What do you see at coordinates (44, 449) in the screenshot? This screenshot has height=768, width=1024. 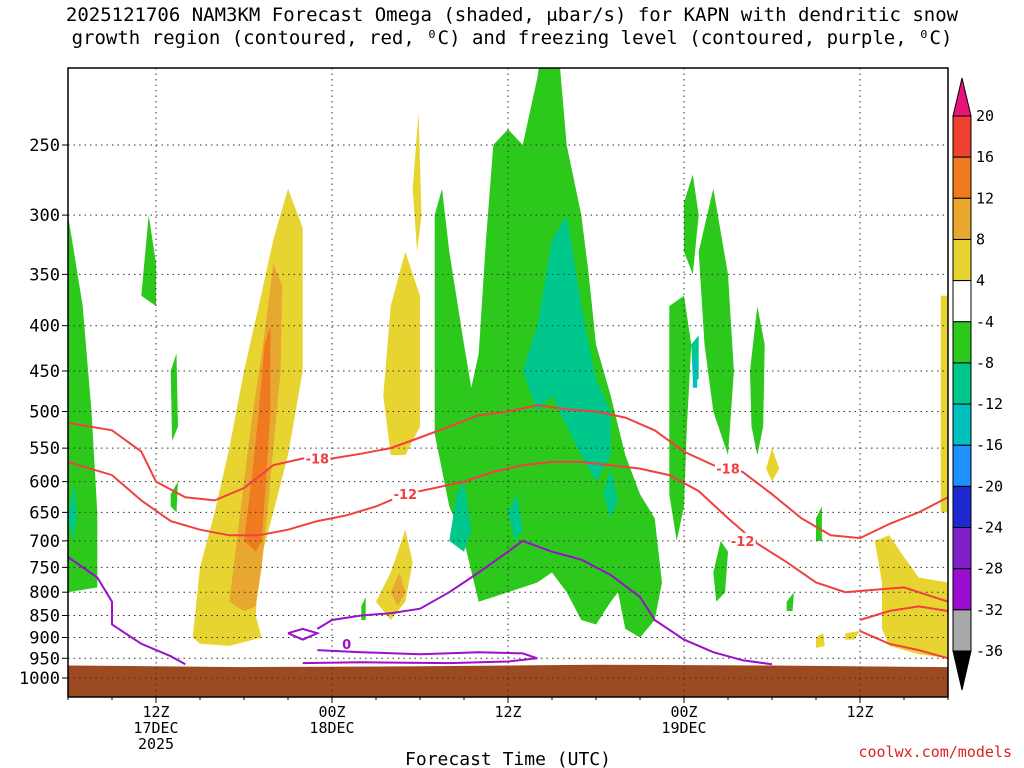 I see `y-tick-label: 550` at bounding box center [44, 449].